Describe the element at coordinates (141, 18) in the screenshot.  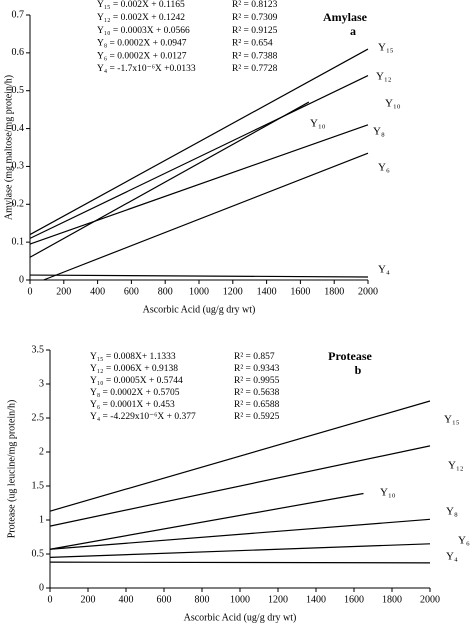
I see `equation: Y₁₂ = 0.002X + 0.1242` at that location.